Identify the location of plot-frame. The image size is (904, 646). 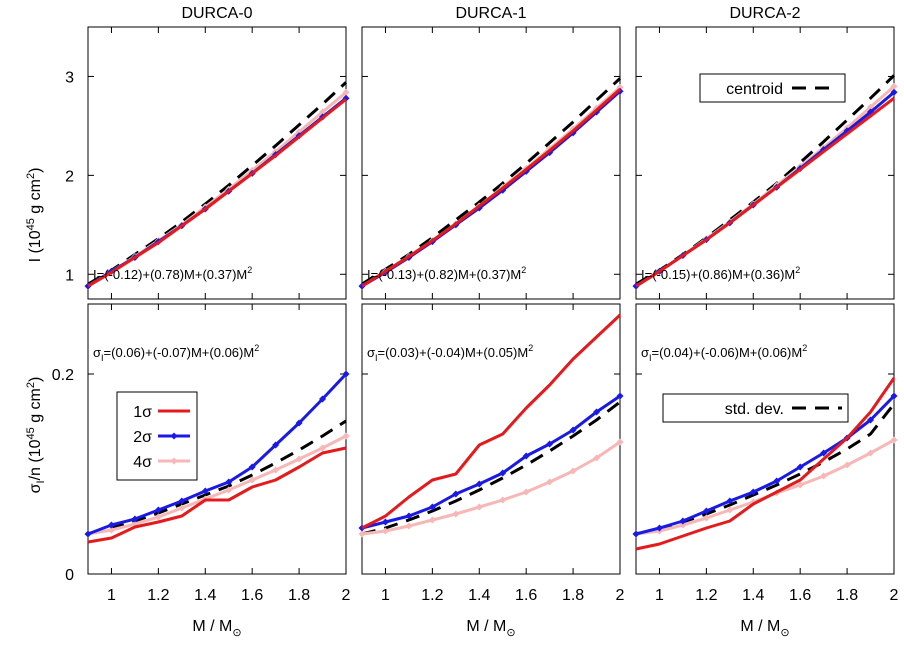
(217, 163).